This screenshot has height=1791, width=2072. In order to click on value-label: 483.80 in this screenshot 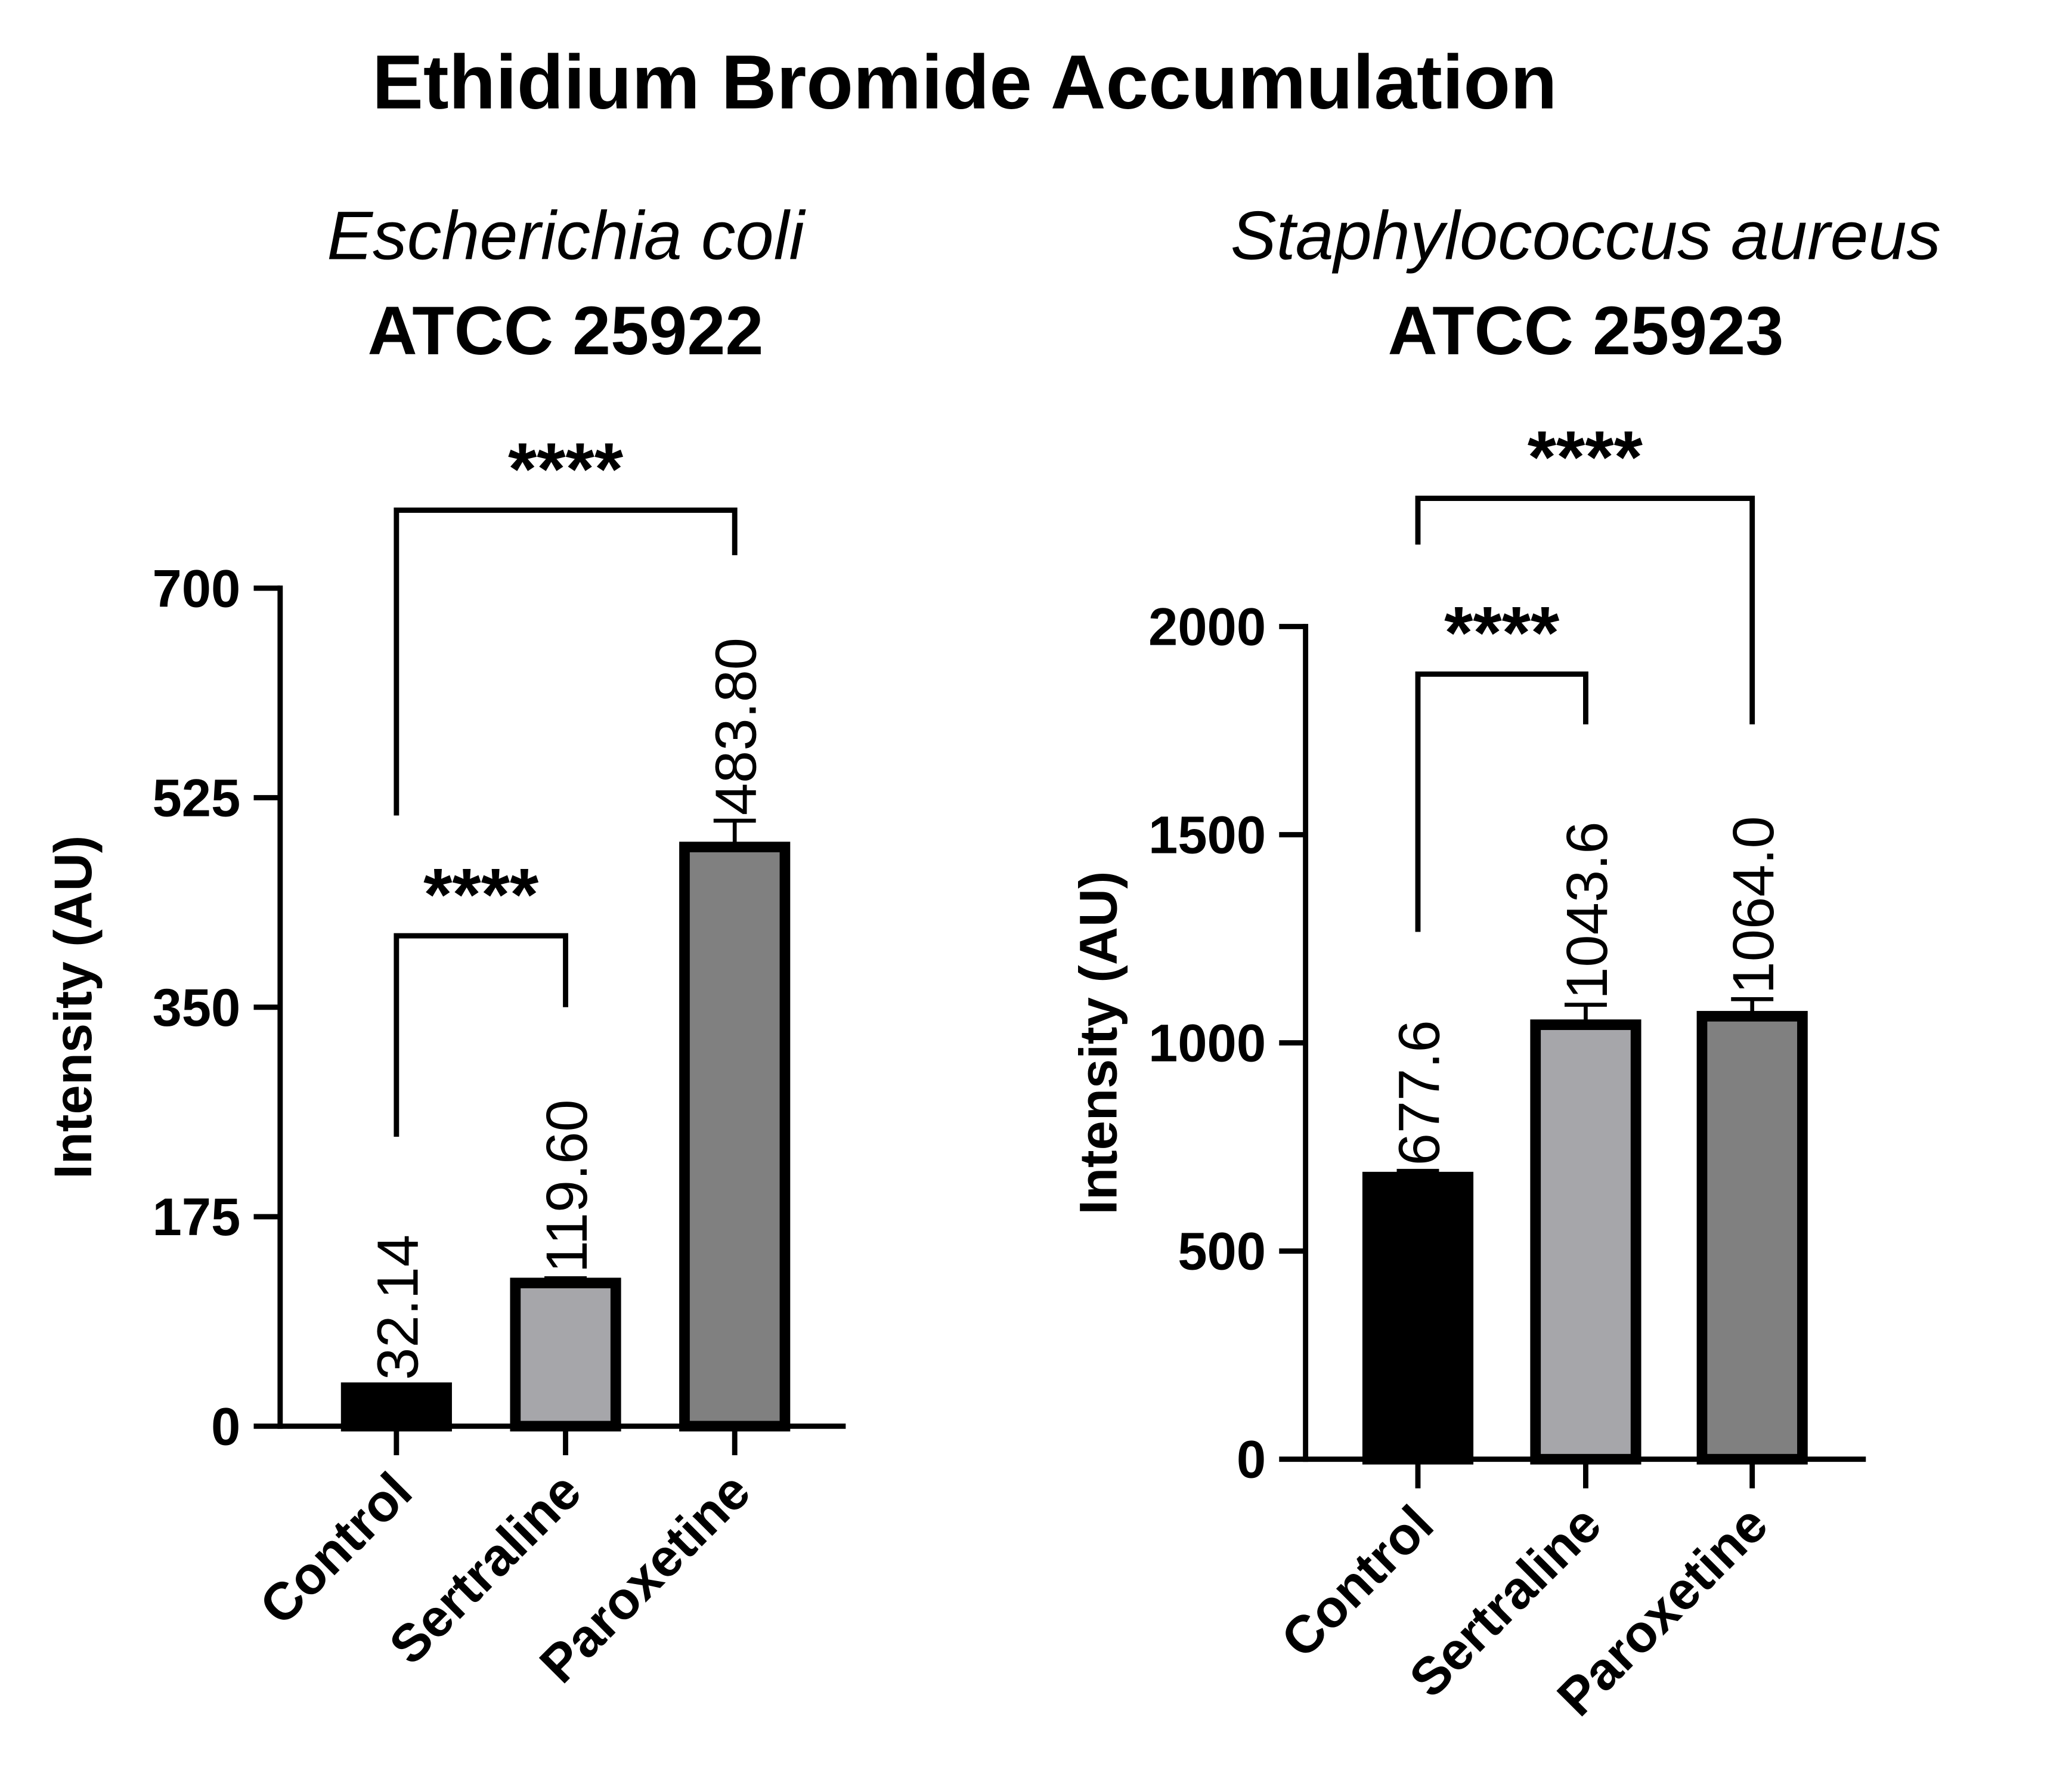, I will do `click(737, 726)`.